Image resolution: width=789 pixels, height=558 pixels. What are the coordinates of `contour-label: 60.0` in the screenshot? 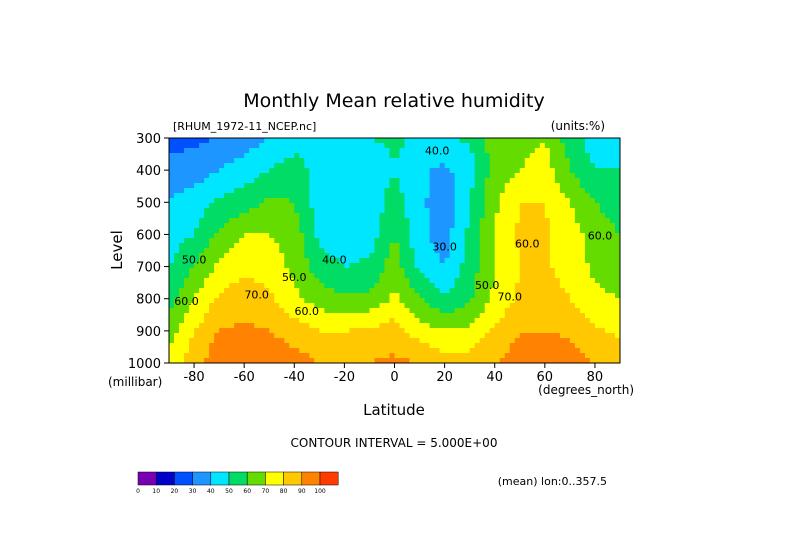 It's located at (527, 243).